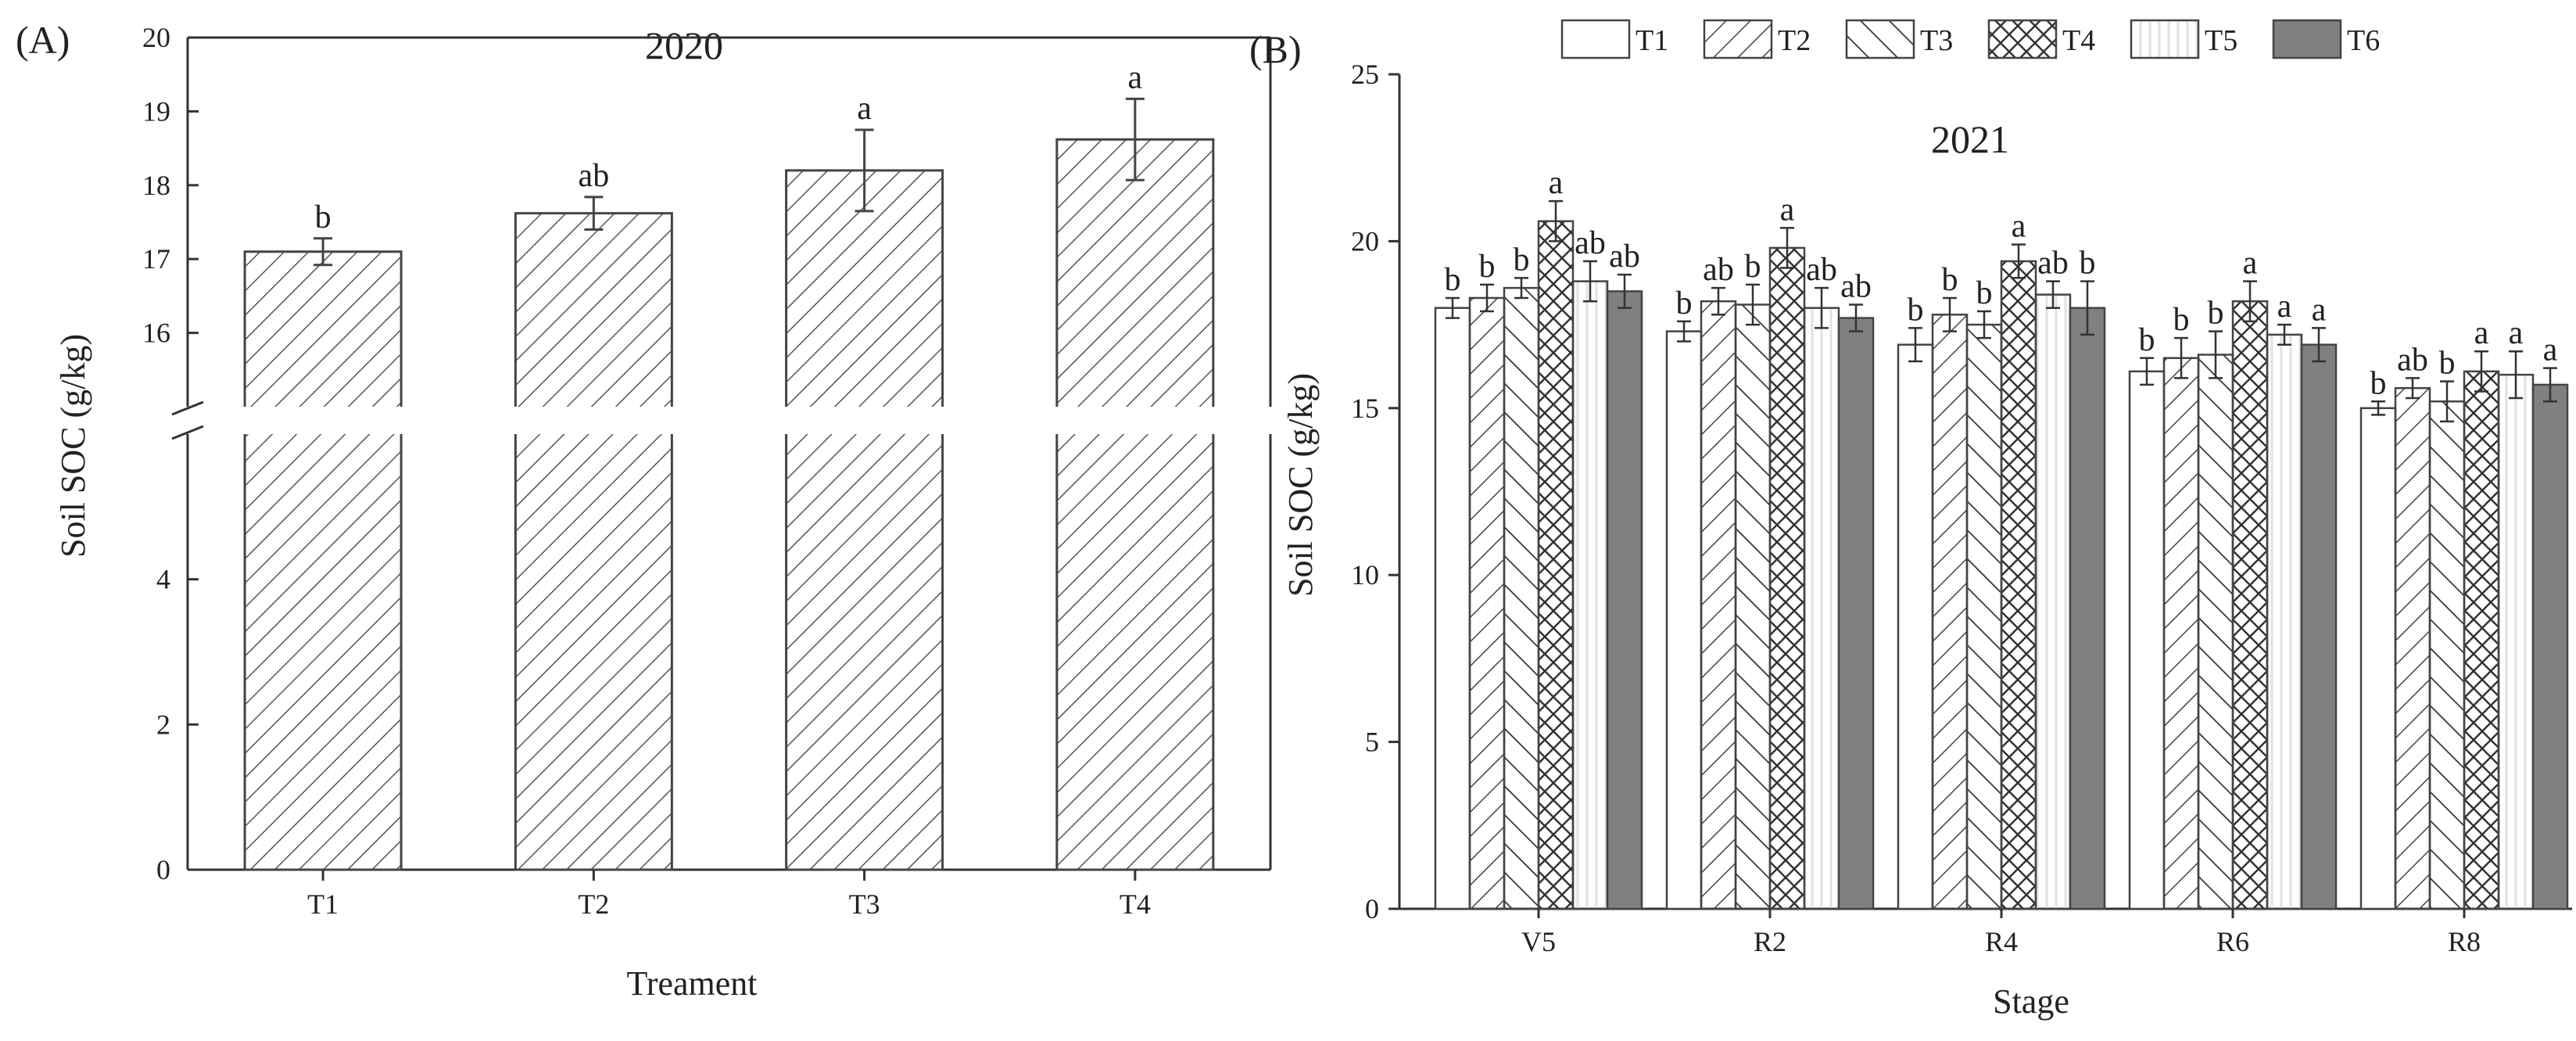 The height and width of the screenshot is (1041, 2576). What do you see at coordinates (2319, 626) in the screenshot?
I see `chart-b-bar-R6-T6` at bounding box center [2319, 626].